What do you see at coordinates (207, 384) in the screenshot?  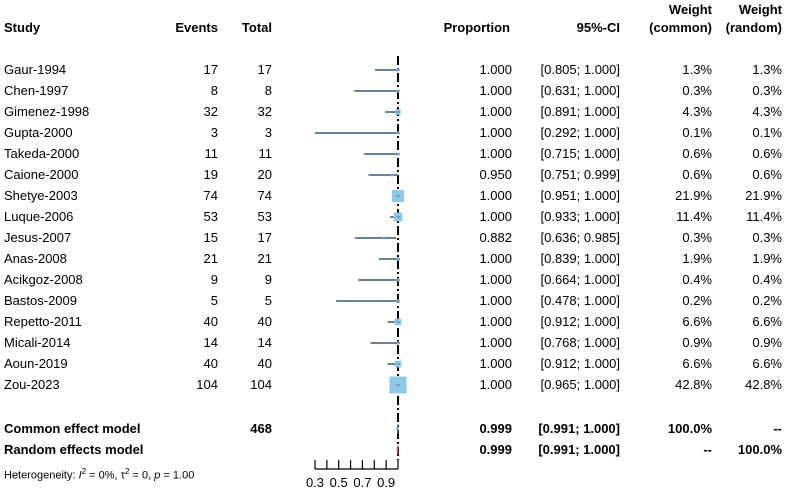 I see `study-events: 104` at bounding box center [207, 384].